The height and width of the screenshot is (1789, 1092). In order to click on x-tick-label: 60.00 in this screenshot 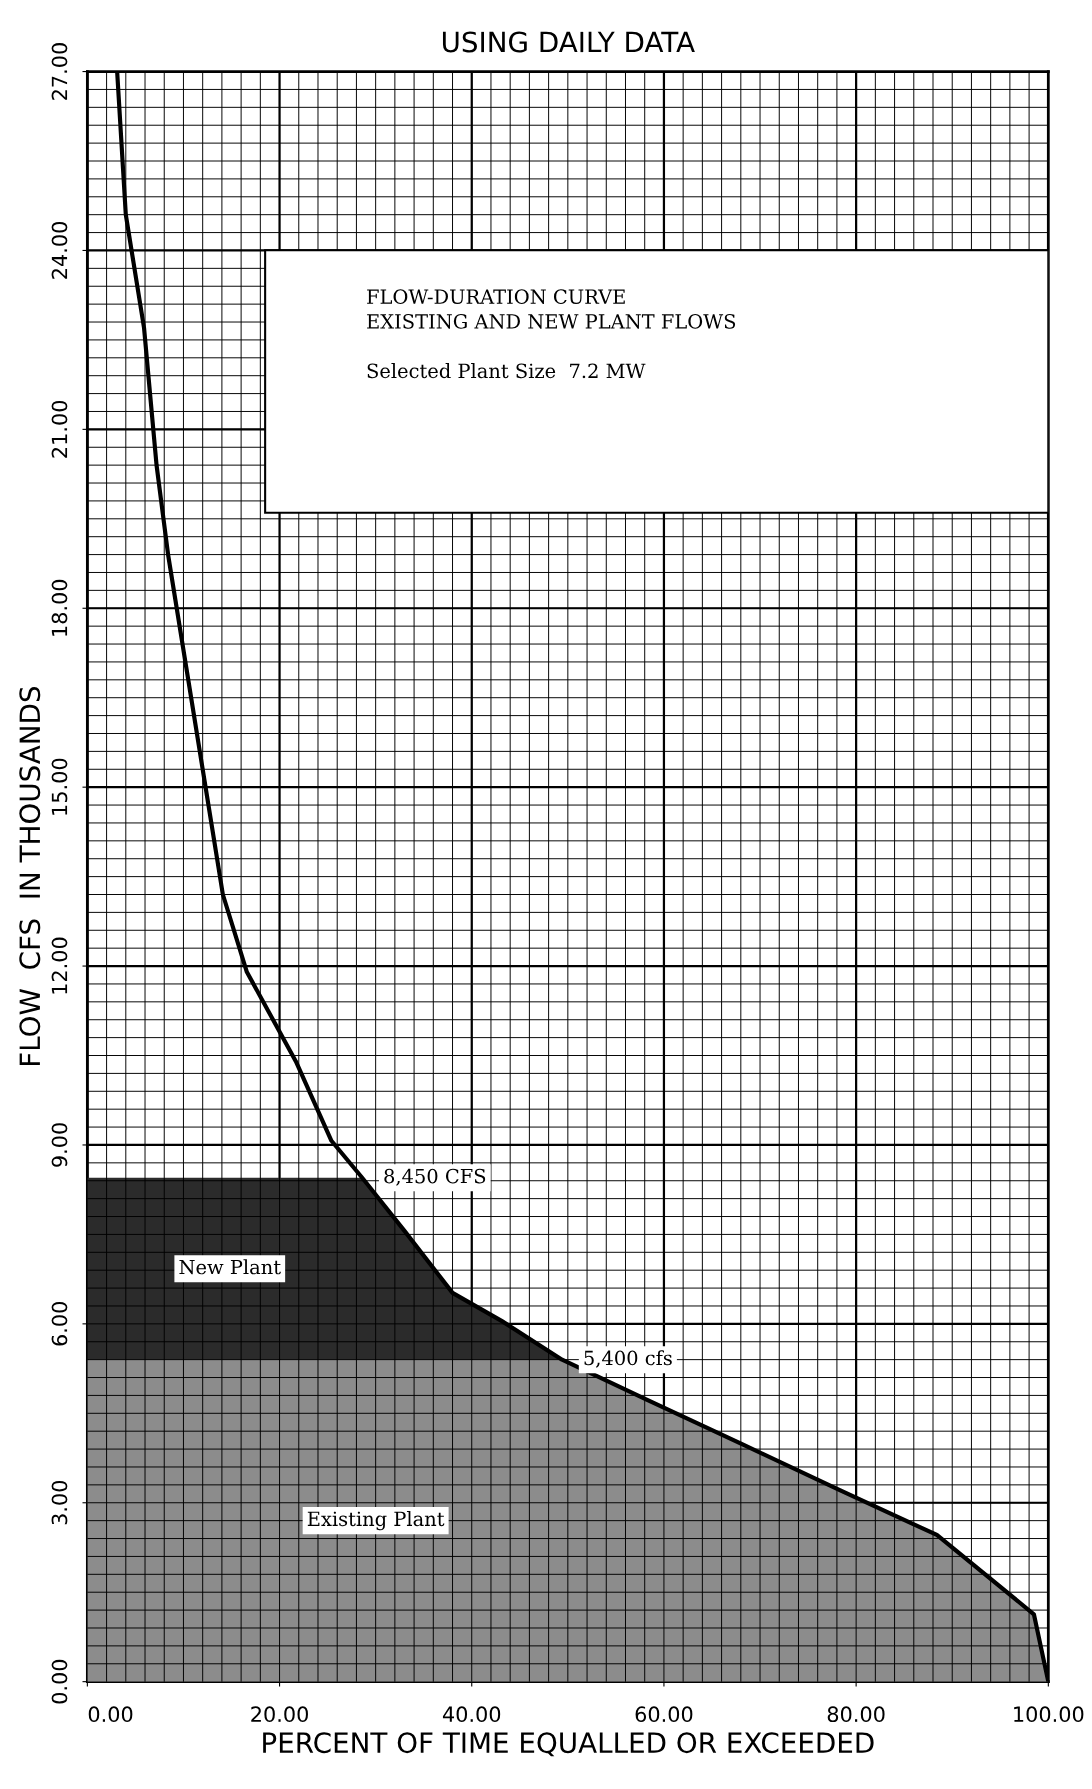, I will do `click(664, 1714)`.